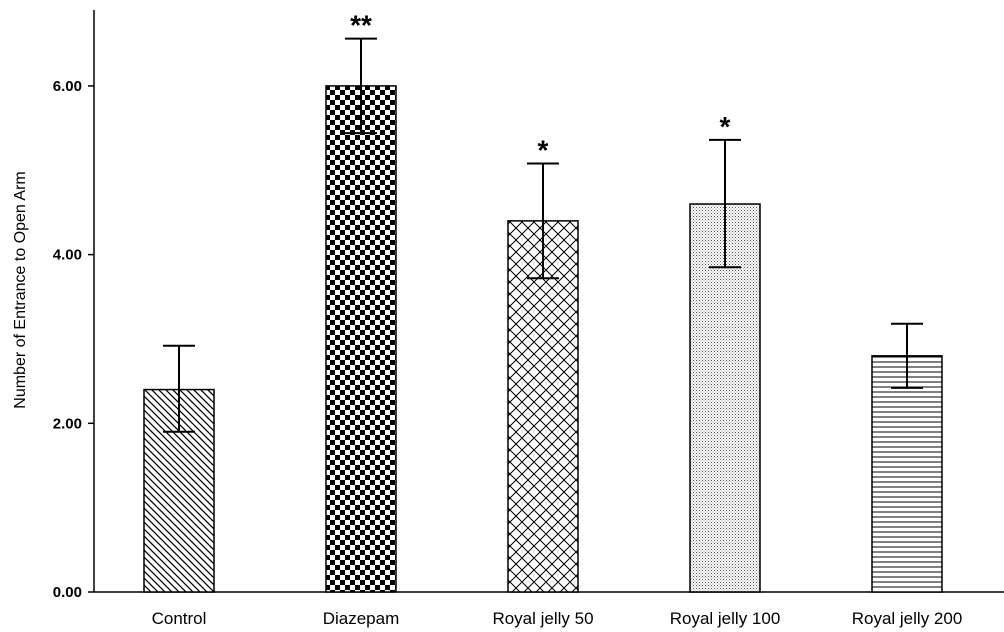  What do you see at coordinates (179, 618) in the screenshot?
I see `x-tick-label: Control` at bounding box center [179, 618].